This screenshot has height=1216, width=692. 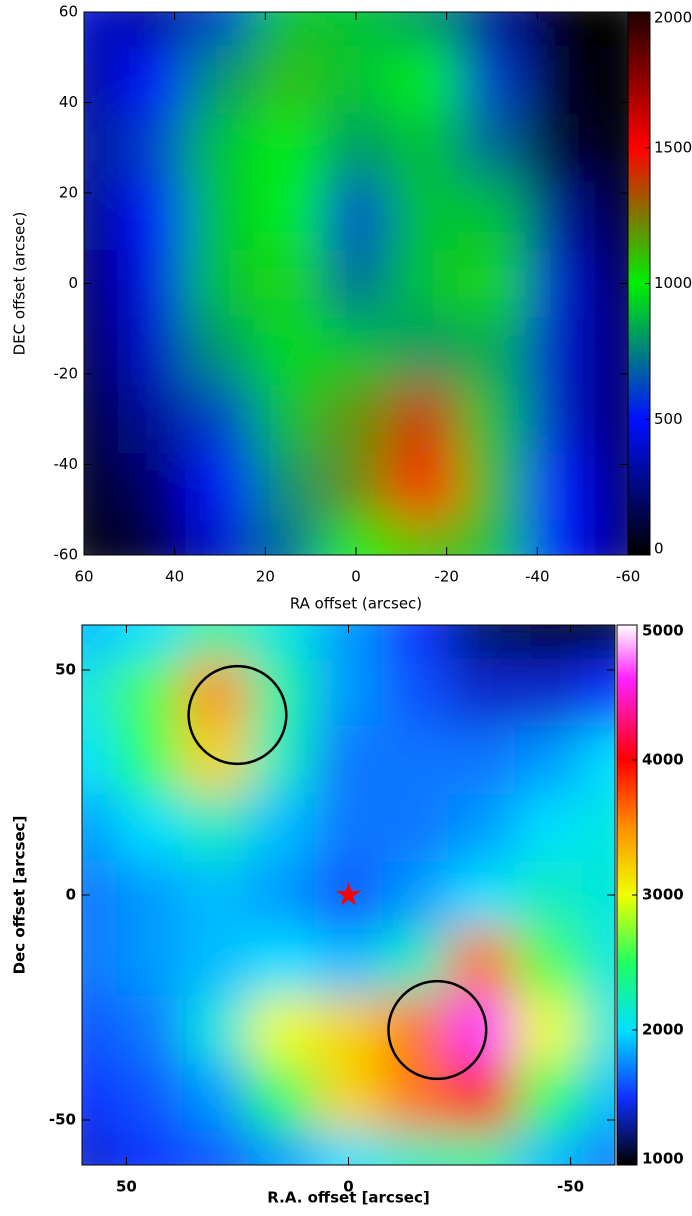 What do you see at coordinates (126, 1187) in the screenshot?
I see `x-tick-label: 50` at bounding box center [126, 1187].